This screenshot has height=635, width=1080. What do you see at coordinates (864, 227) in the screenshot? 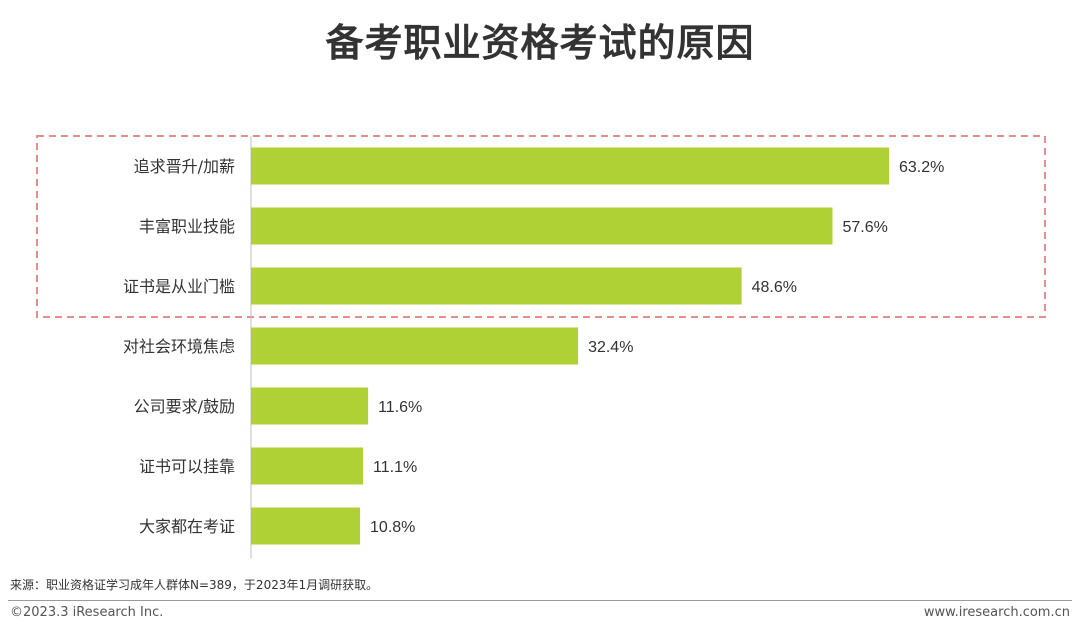
I see `data-label: 57.6%` at bounding box center [864, 227].